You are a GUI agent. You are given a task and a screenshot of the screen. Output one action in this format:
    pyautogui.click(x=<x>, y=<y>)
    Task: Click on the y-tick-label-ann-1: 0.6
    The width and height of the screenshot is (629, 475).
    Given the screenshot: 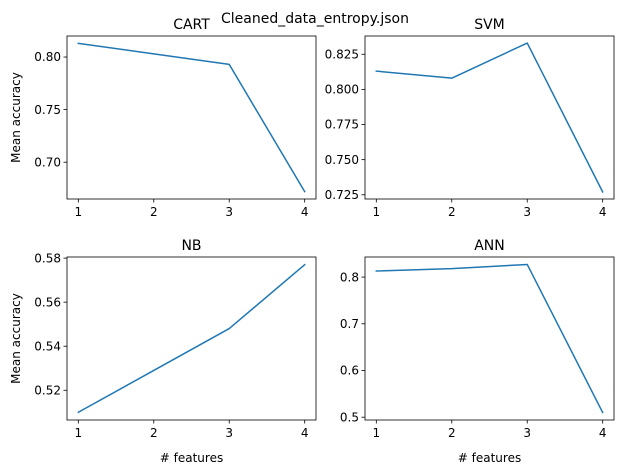 What is the action you would take?
    pyautogui.click(x=349, y=371)
    